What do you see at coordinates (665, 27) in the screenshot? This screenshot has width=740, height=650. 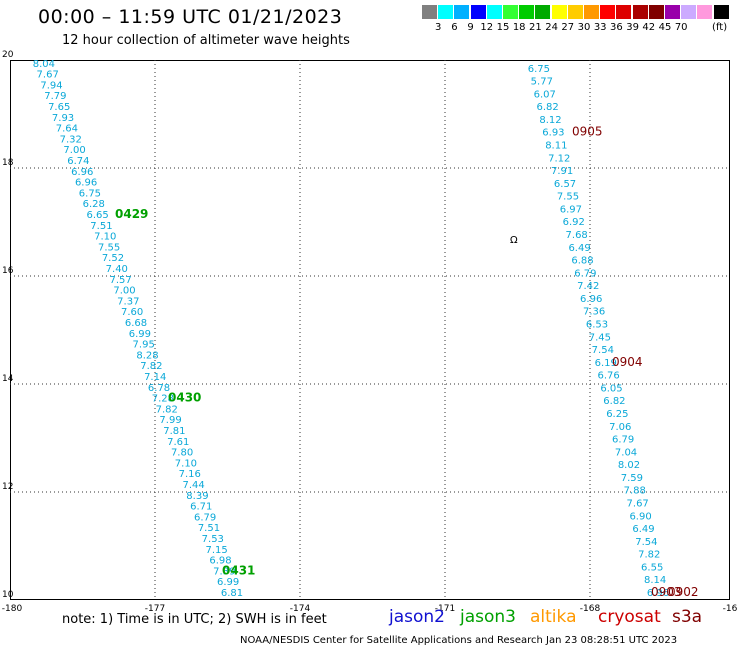 I see `color-scale-label: 45` at bounding box center [665, 27].